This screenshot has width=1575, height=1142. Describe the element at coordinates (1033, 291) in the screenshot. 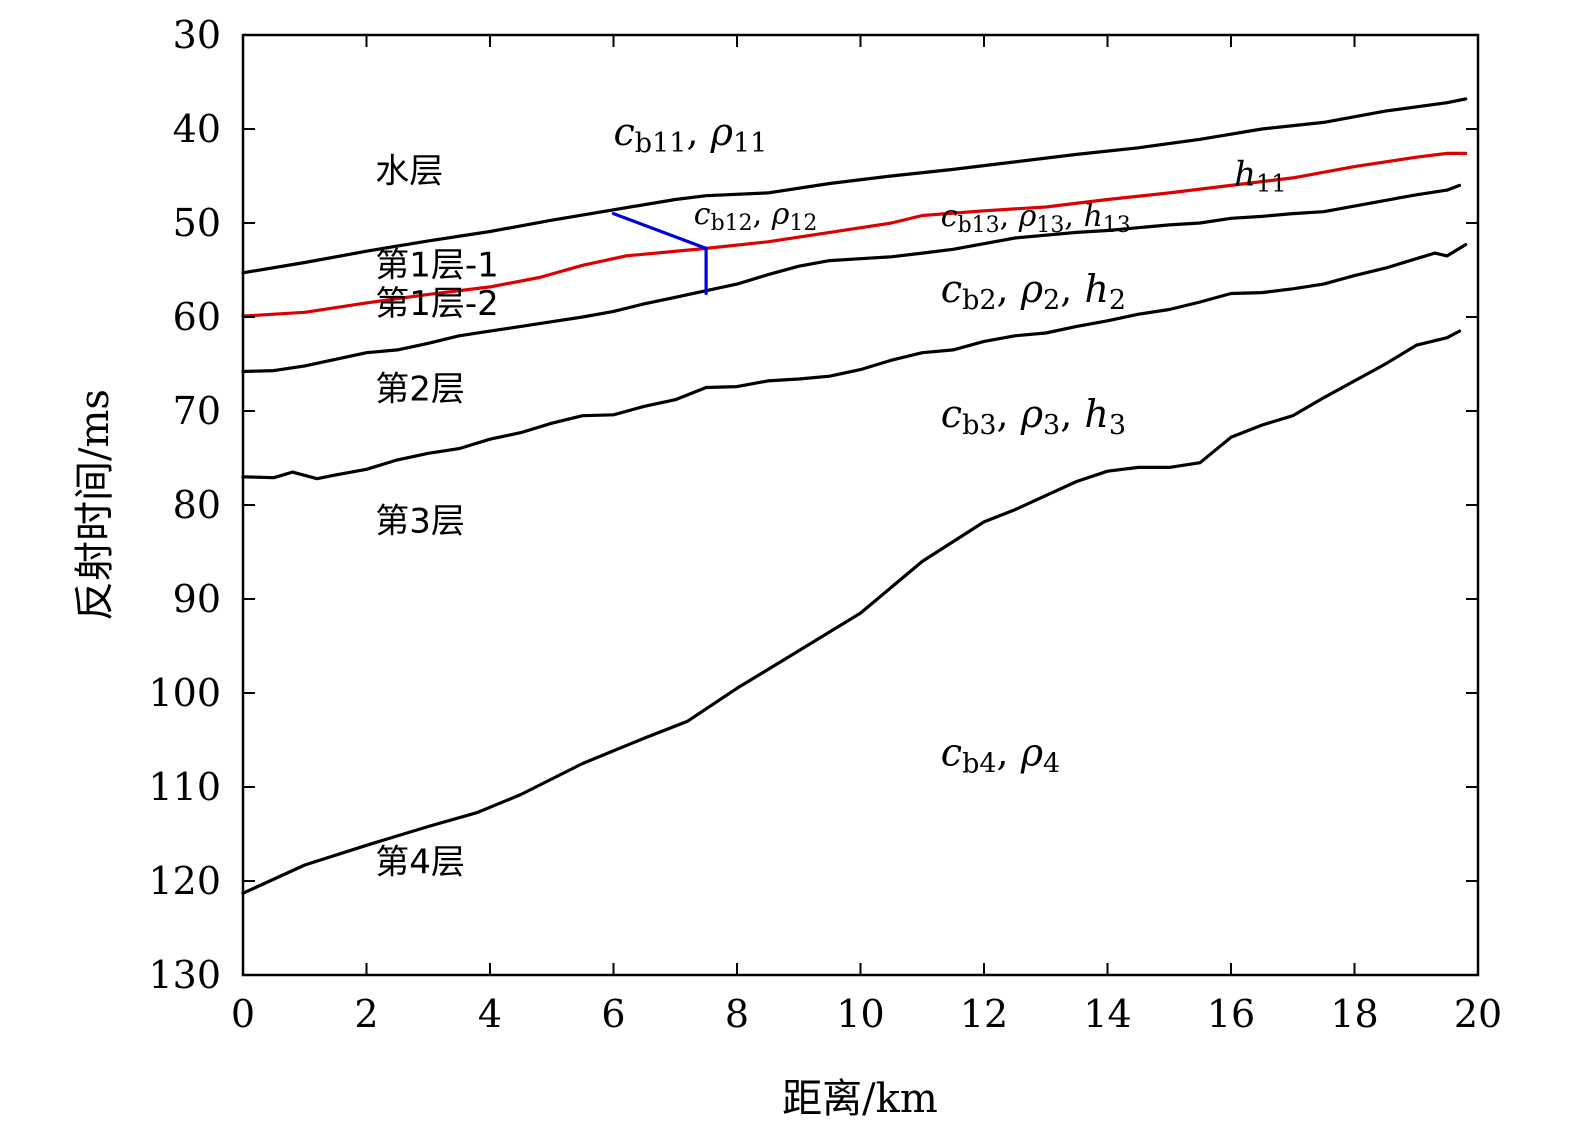

I see `parameter-annotation: cb2, ρ2, h2` at that location.